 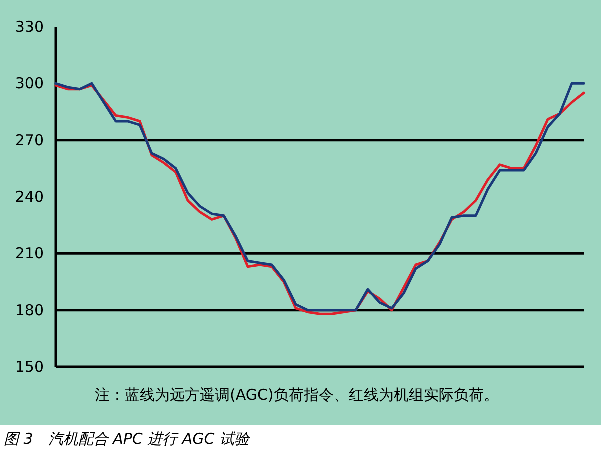 I want to click on y-tick-label: 270, so click(x=29, y=140).